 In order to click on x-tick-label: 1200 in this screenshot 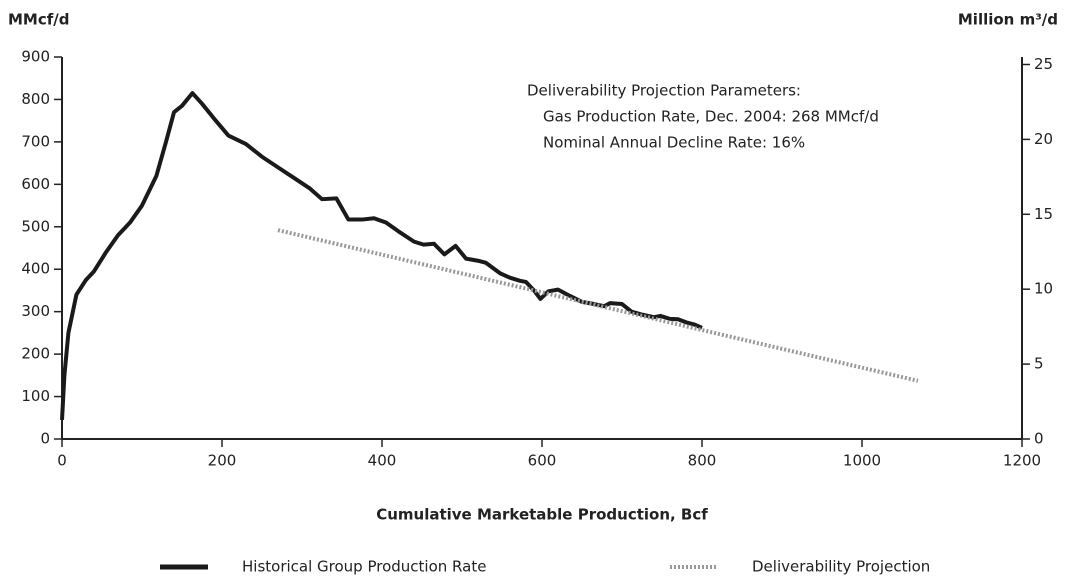, I will do `click(1022, 461)`.